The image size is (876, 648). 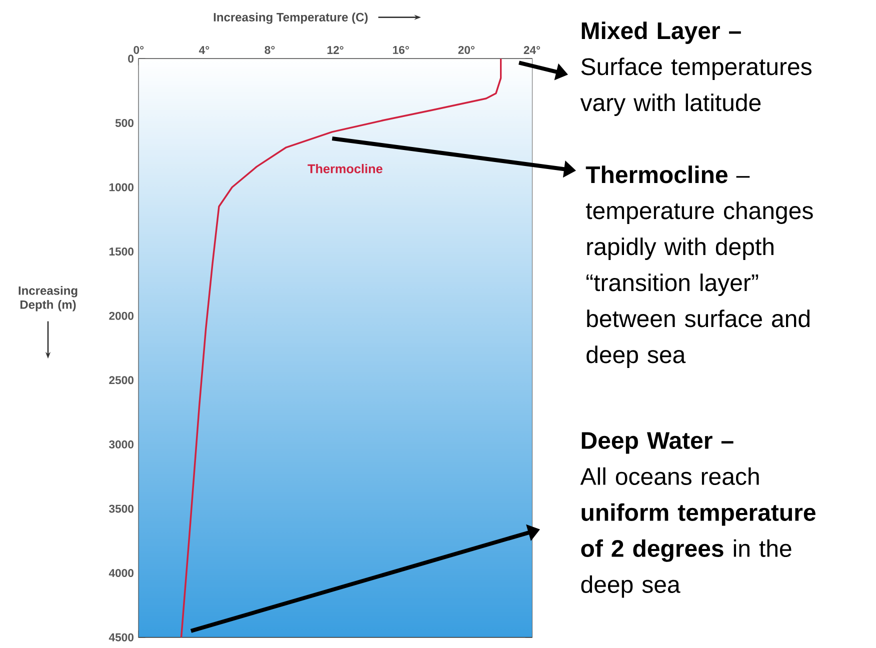 What do you see at coordinates (48, 299) in the screenshot?
I see `y-axis-title: Increasing Depth (m)` at bounding box center [48, 299].